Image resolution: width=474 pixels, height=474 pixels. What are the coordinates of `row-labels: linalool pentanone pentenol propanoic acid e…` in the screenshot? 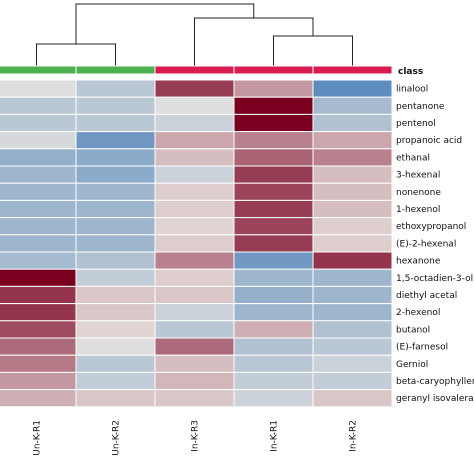 It's located at (435, 245).